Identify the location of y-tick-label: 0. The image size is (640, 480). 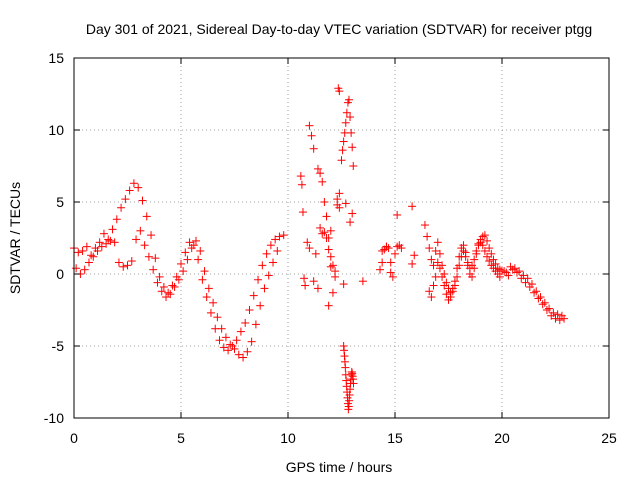
(60, 274).